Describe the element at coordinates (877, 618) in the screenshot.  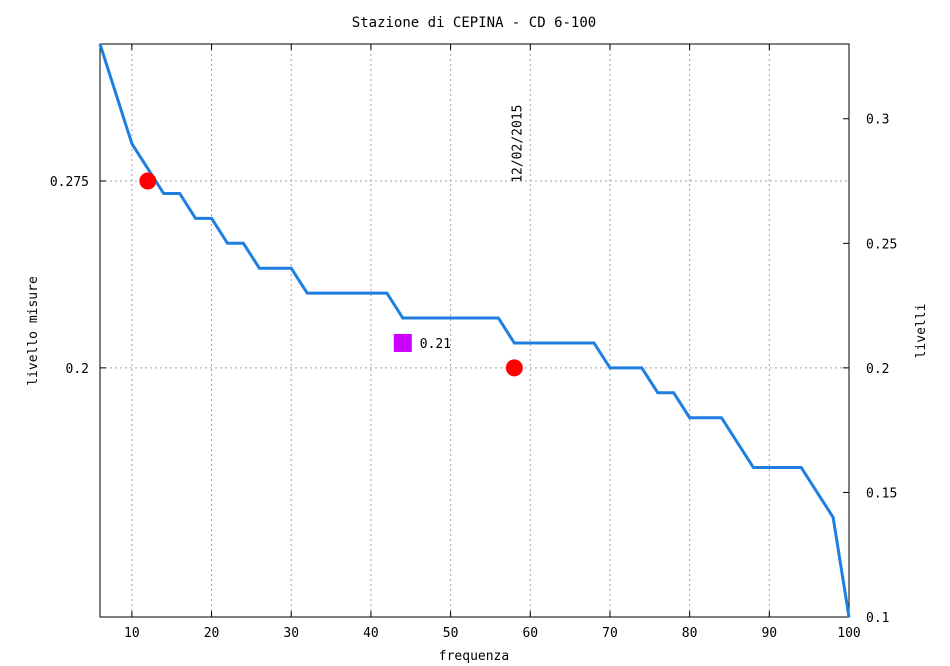
I see `y-right-tick-label: 0.1` at that location.